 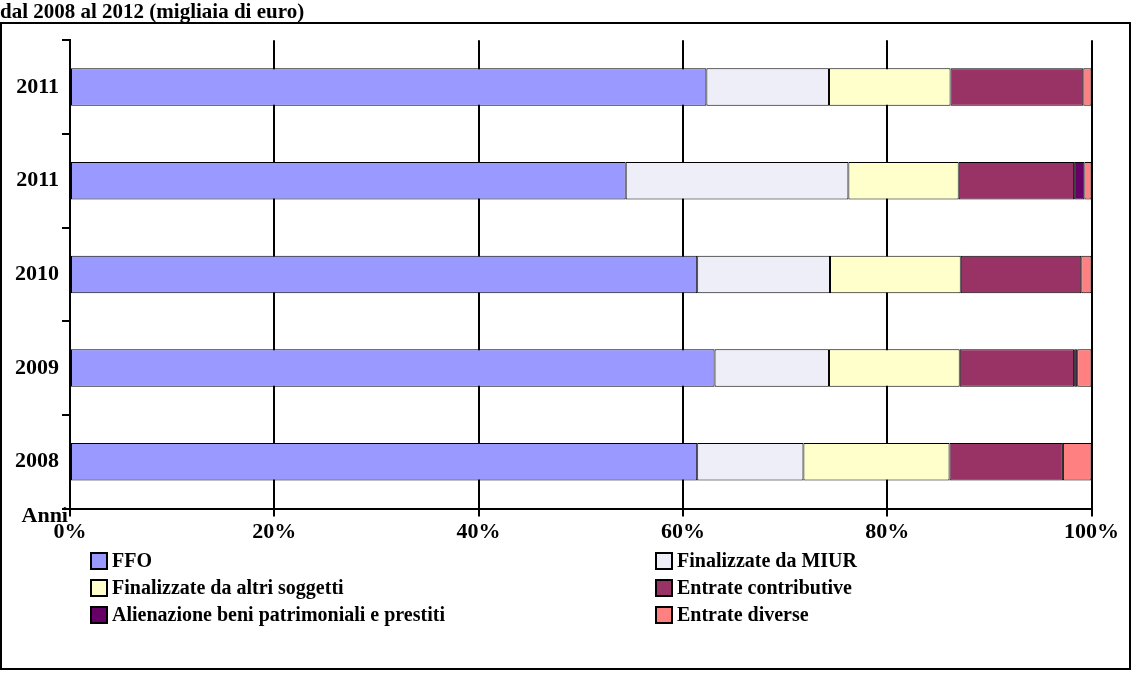 What do you see at coordinates (743, 614) in the screenshot?
I see `legend-label: Entrate diverse` at bounding box center [743, 614].